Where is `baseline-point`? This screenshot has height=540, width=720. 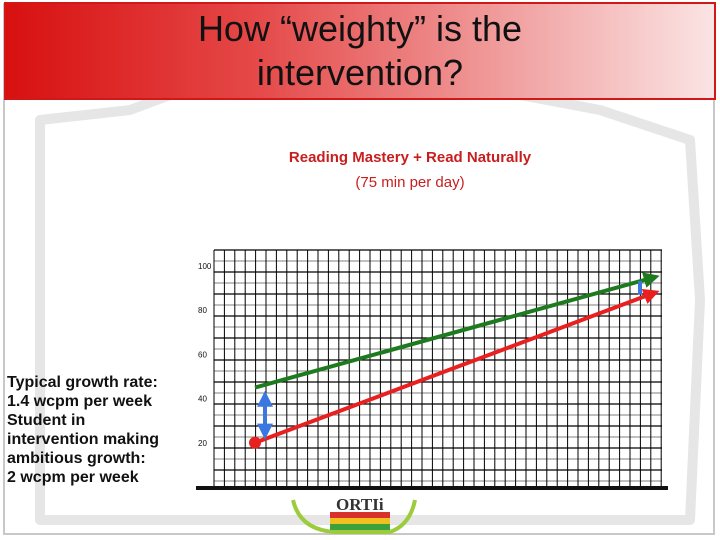
baseline-point is located at coordinates (255, 442).